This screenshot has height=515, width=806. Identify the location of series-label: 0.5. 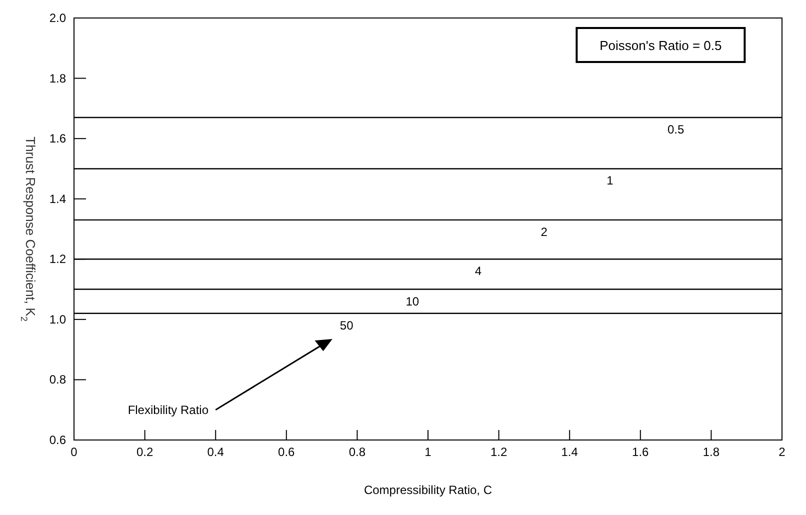
(675, 129).